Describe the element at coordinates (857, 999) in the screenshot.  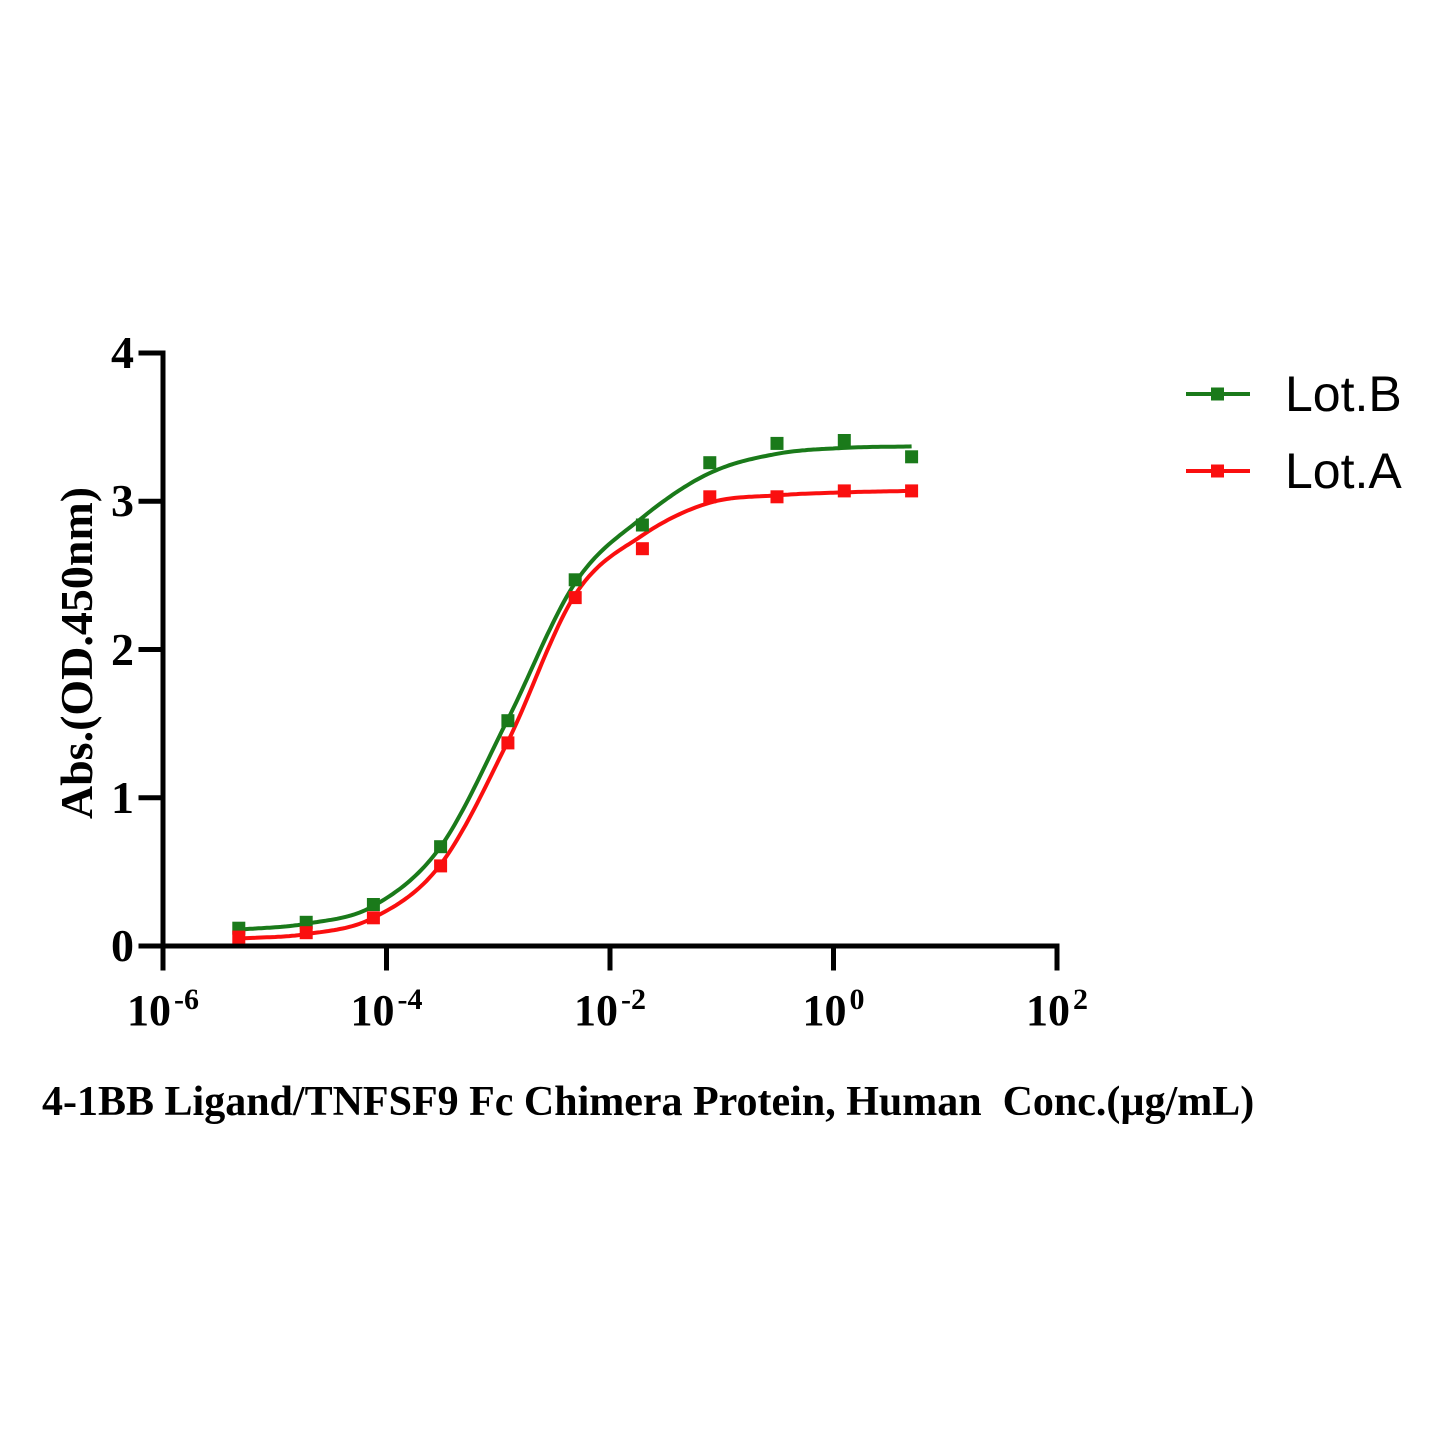
I see `x-tick-exponent: 0` at that location.